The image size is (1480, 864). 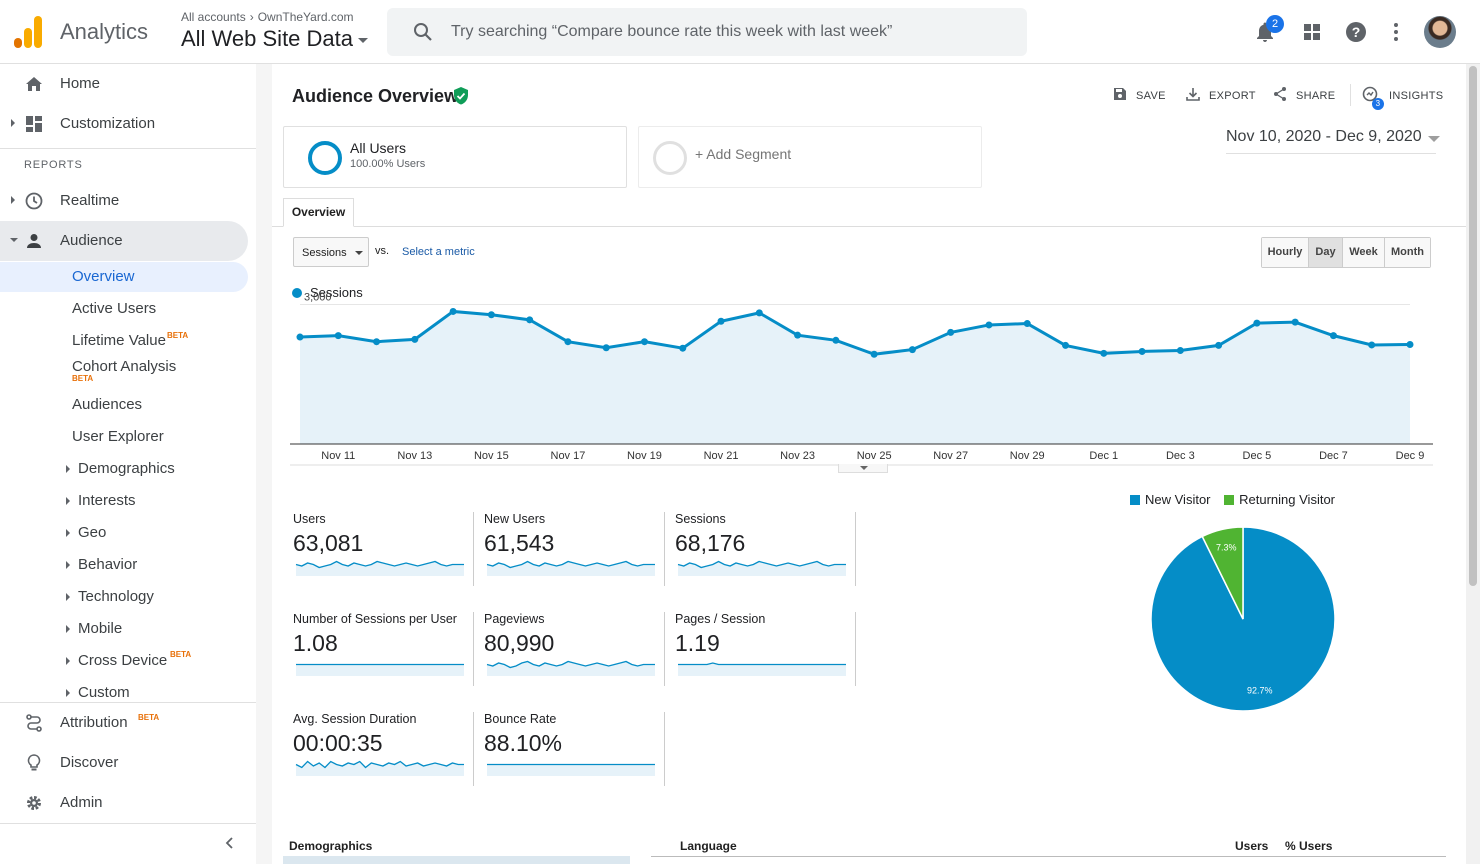 What do you see at coordinates (384, 550) in the screenshot?
I see `metric-users: Users 63,081` at bounding box center [384, 550].